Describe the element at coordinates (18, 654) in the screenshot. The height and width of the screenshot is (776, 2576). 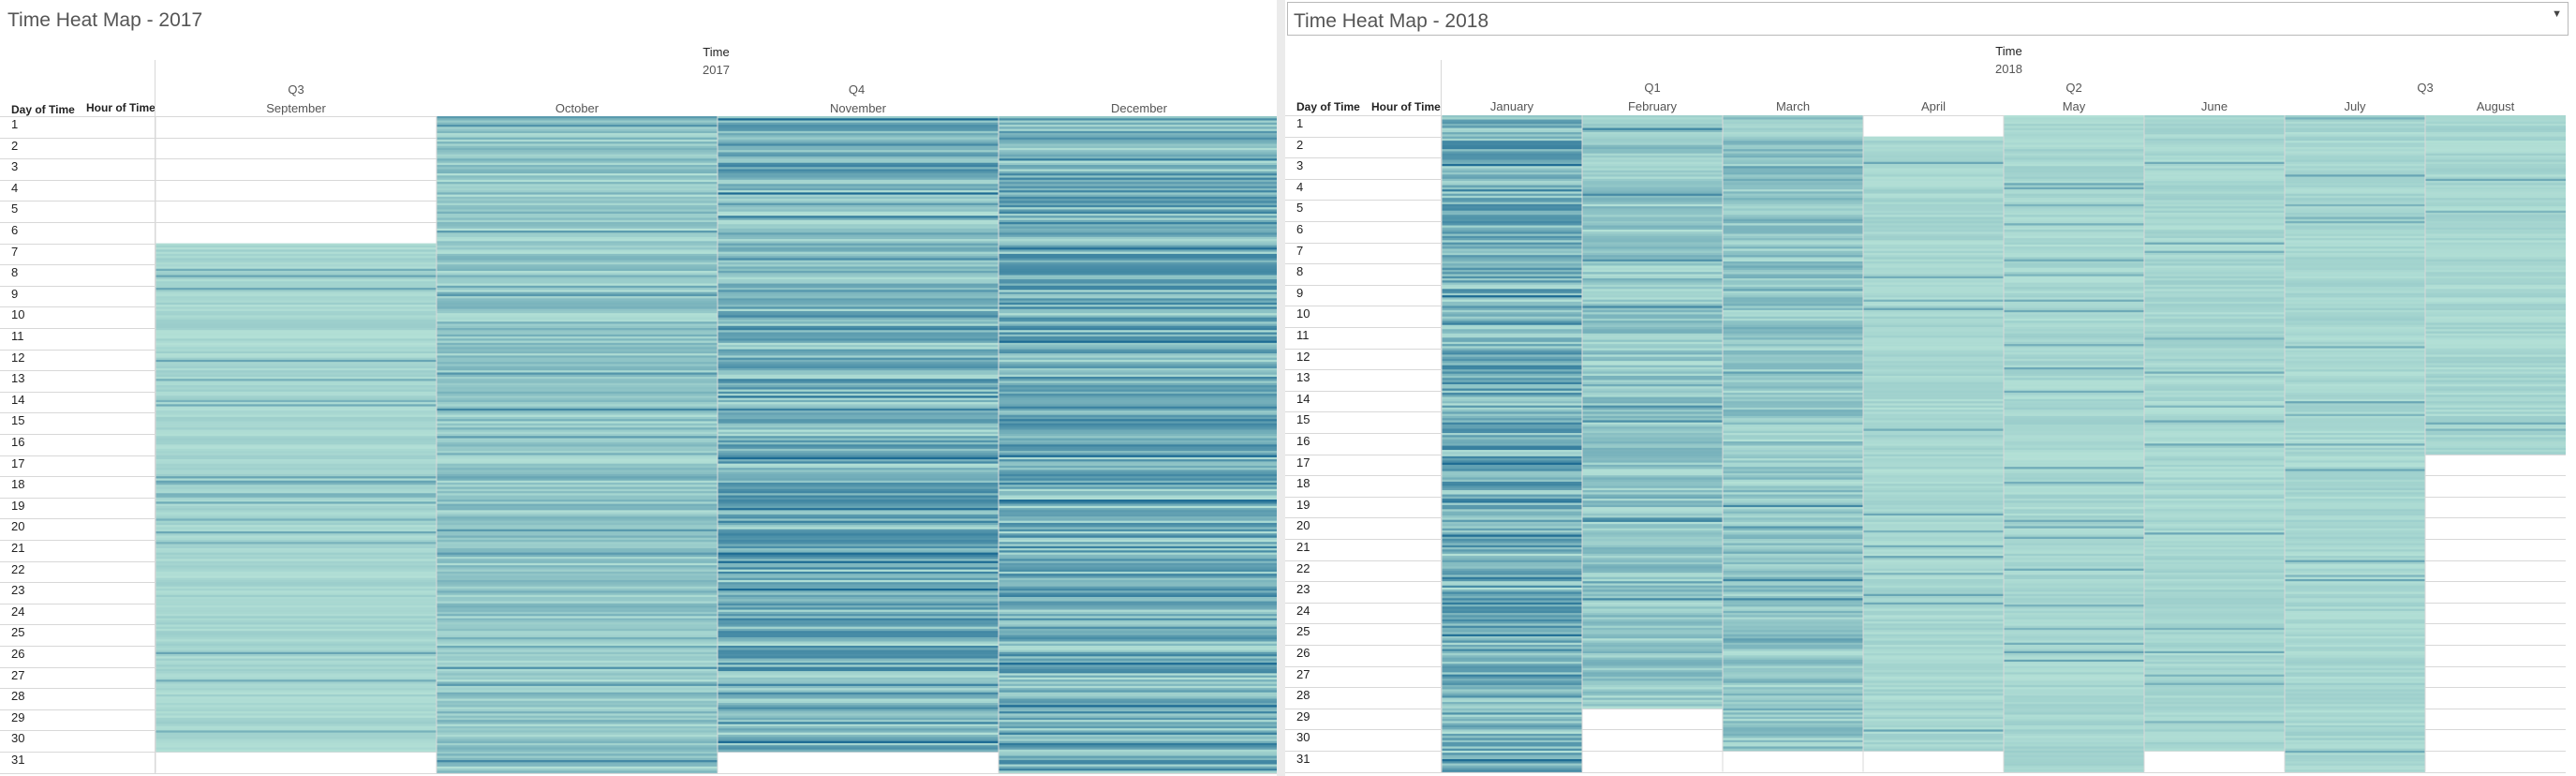
I see `day-label: 26` at that location.